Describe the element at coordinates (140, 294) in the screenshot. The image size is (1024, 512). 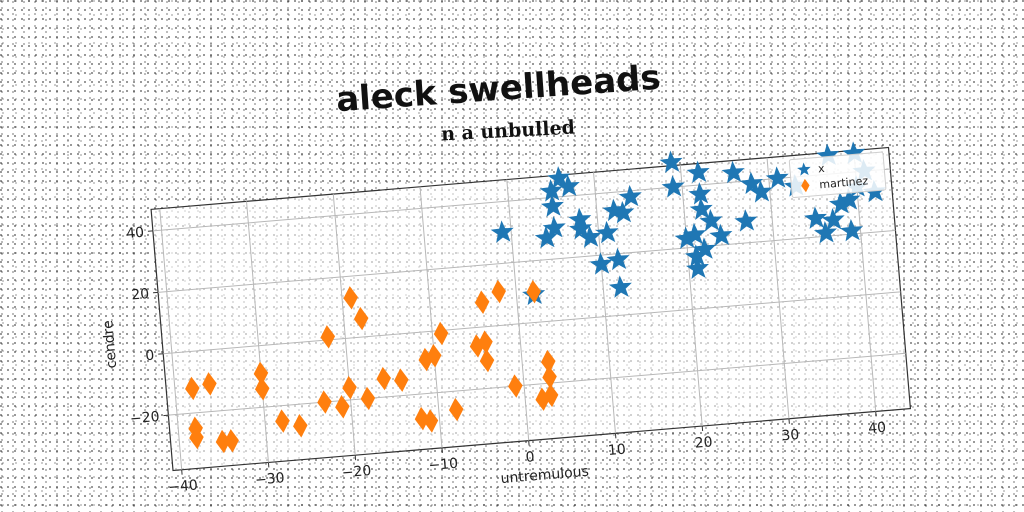
I see `y-tick-label: 20` at that location.